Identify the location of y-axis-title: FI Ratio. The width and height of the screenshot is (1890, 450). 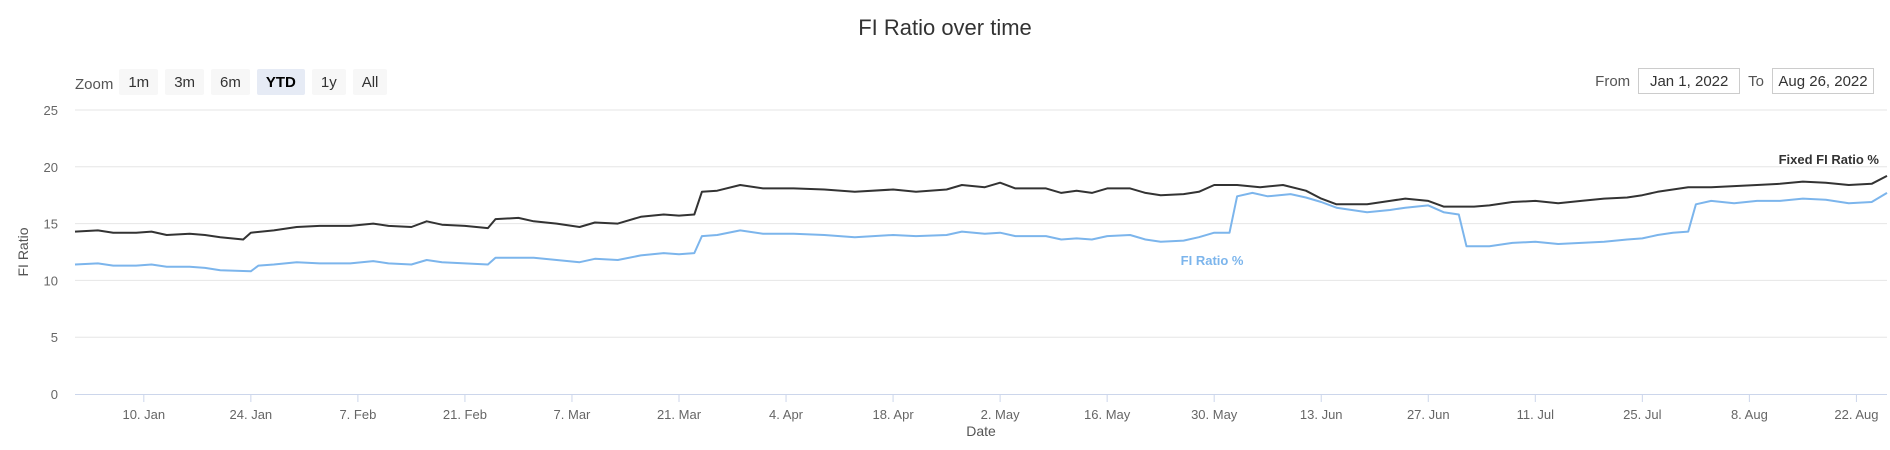
(23, 251).